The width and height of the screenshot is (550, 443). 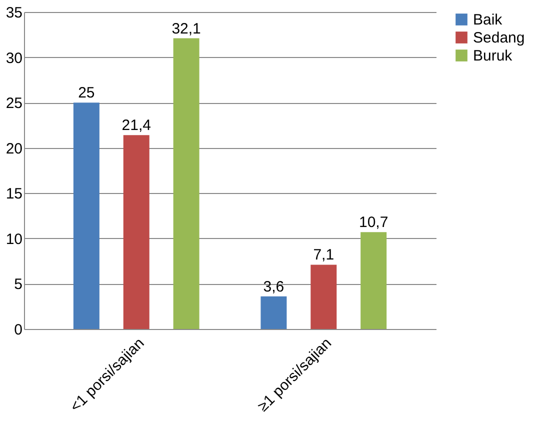 I want to click on legend-label: Baik, so click(x=488, y=20).